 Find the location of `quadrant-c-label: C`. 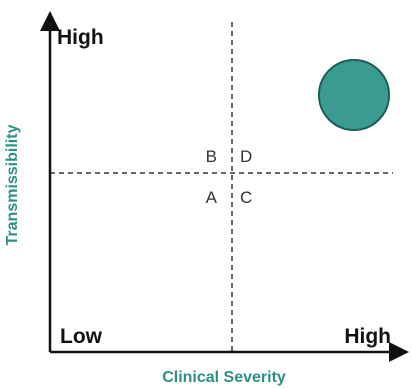

quadrant-c-label: C is located at coordinates (246, 197).